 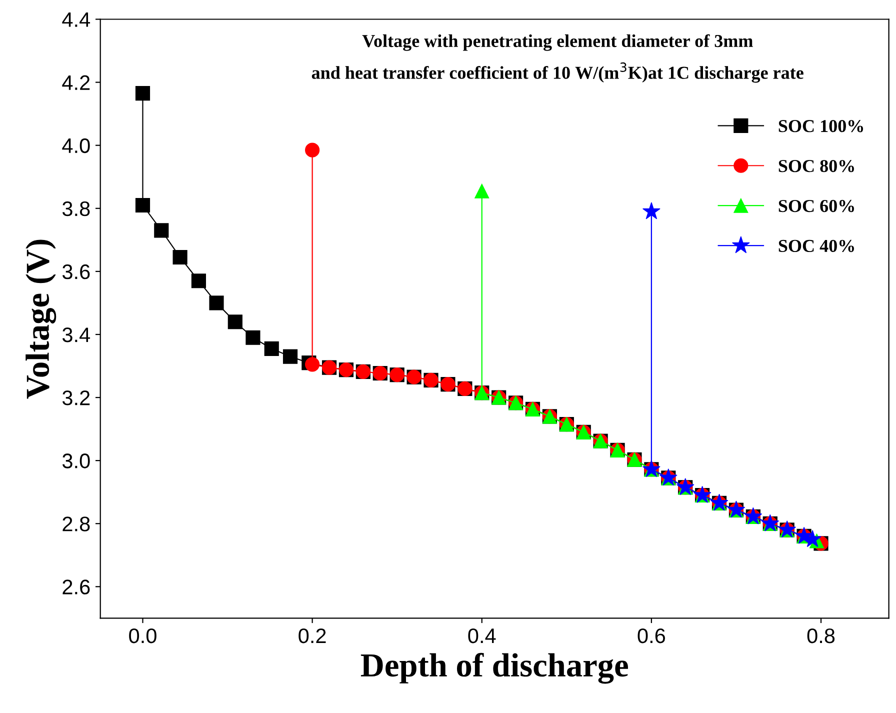 I want to click on legend-label: SOC 40%, so click(x=816, y=246).